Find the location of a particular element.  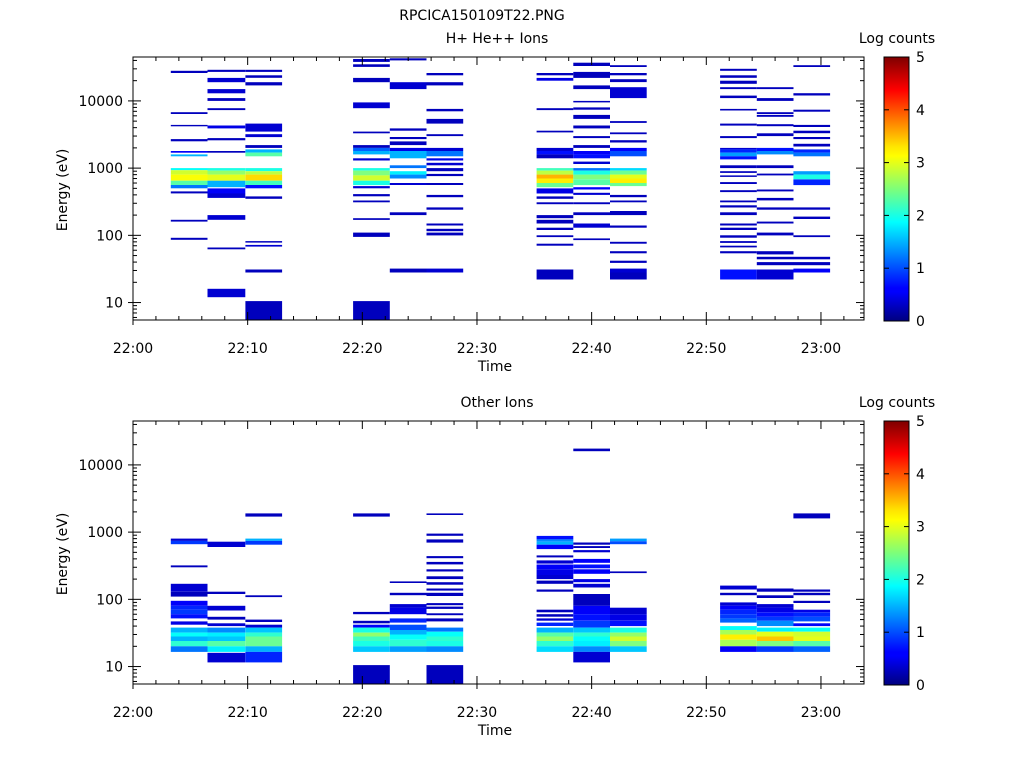

y-tick-label: 1000 is located at coordinates (105, 533).